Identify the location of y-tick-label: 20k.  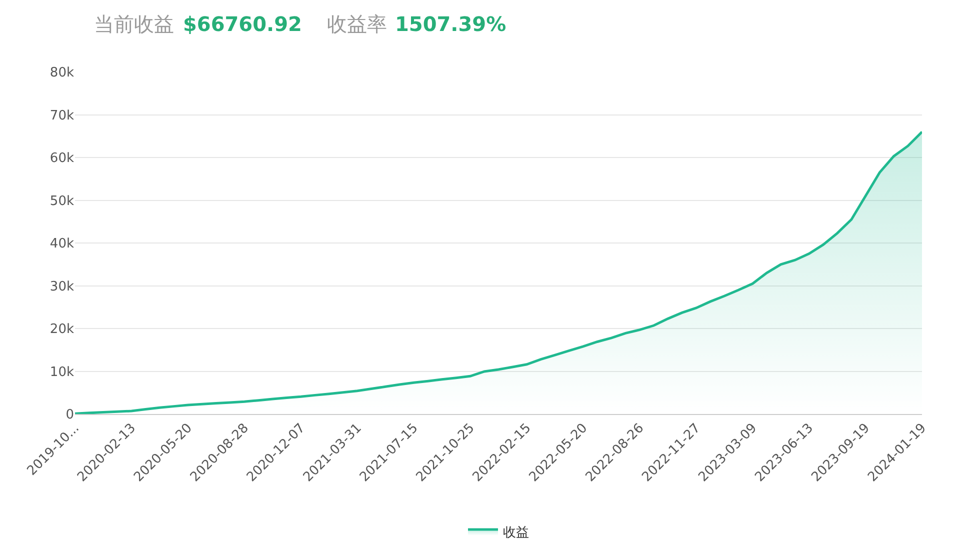
(62, 330).